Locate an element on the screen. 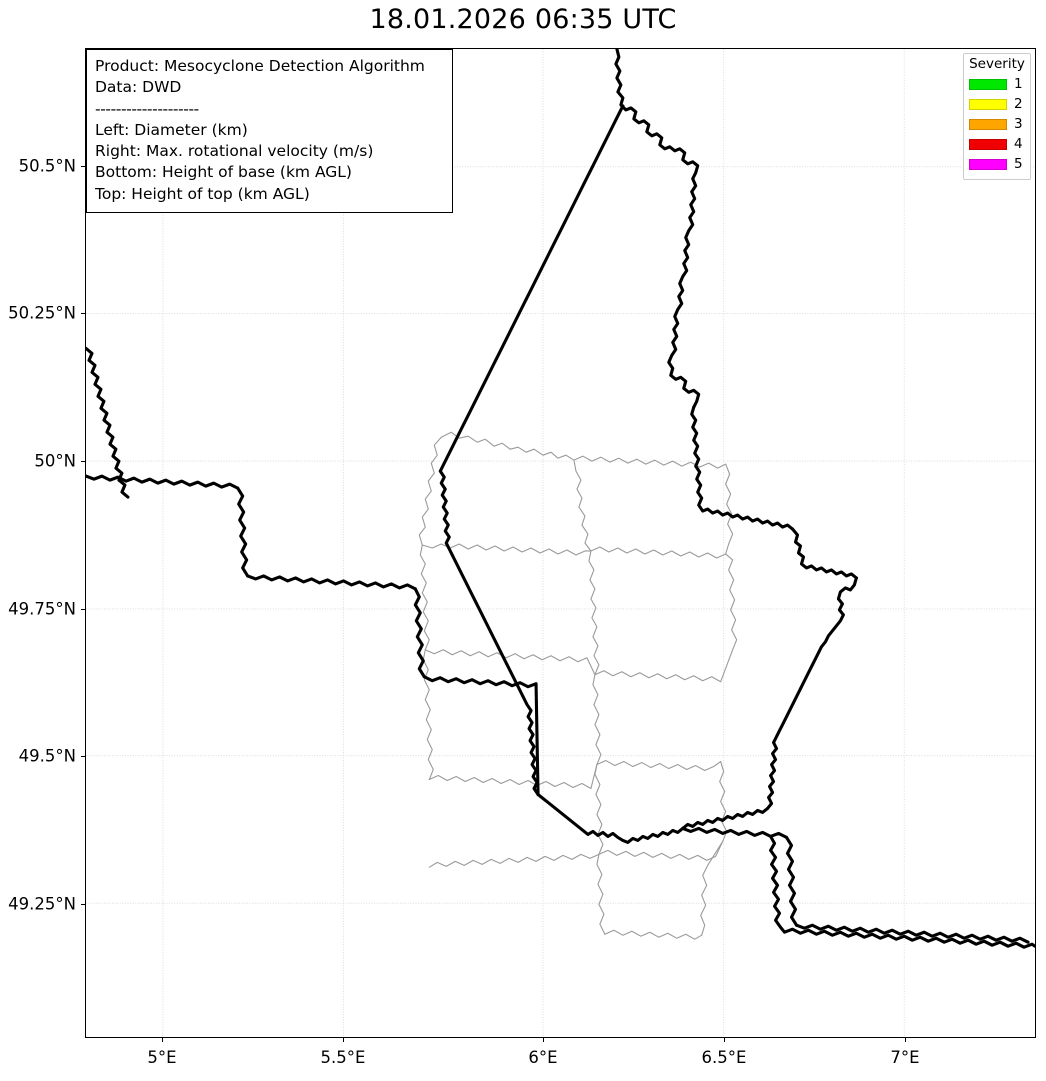 Image resolution: width=1046 pixels, height=1081 pixels. severity-label-5: 5 is located at coordinates (1018, 164).